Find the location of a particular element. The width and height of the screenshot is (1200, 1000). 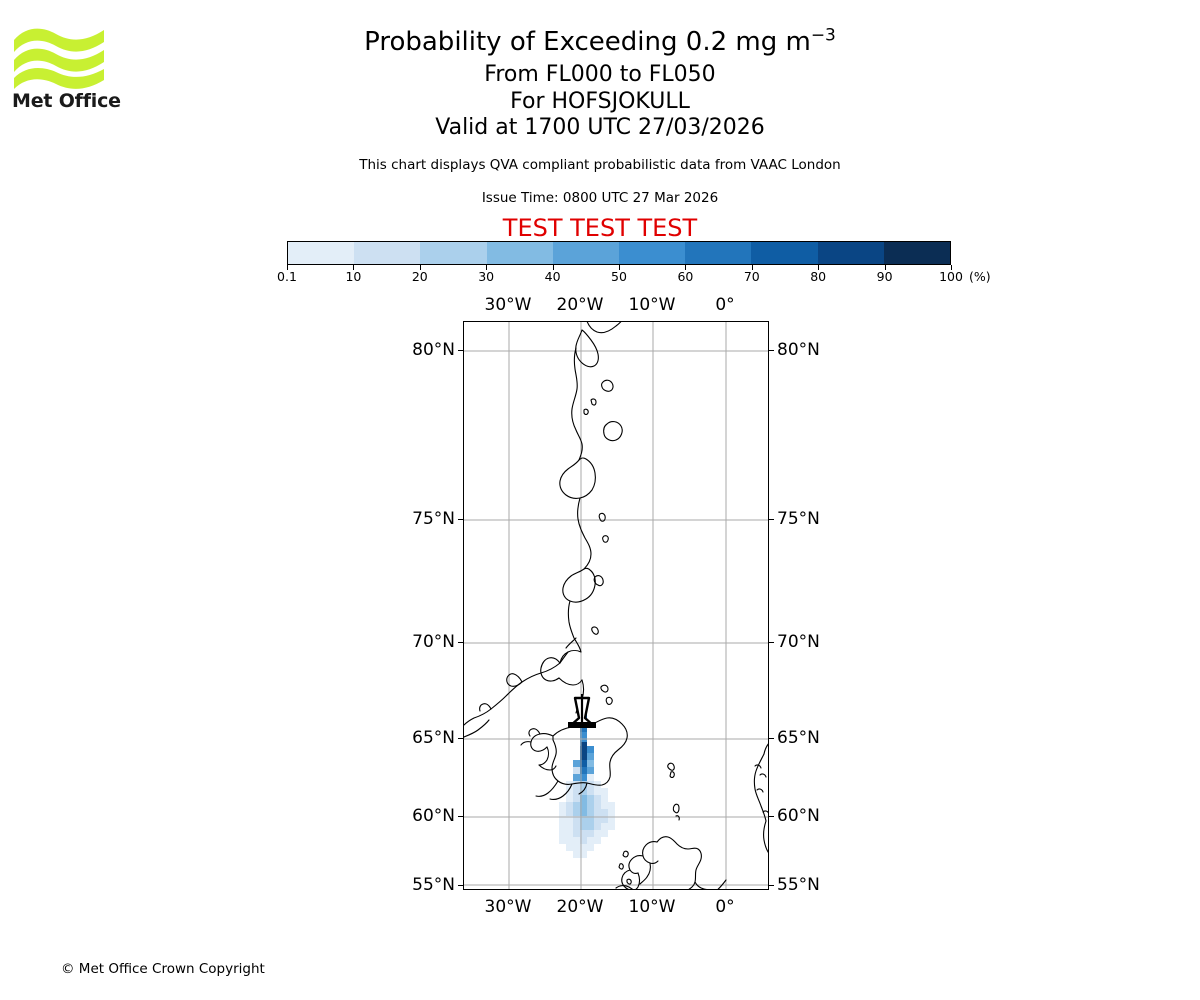

met-office-logo is located at coordinates (67, 67).